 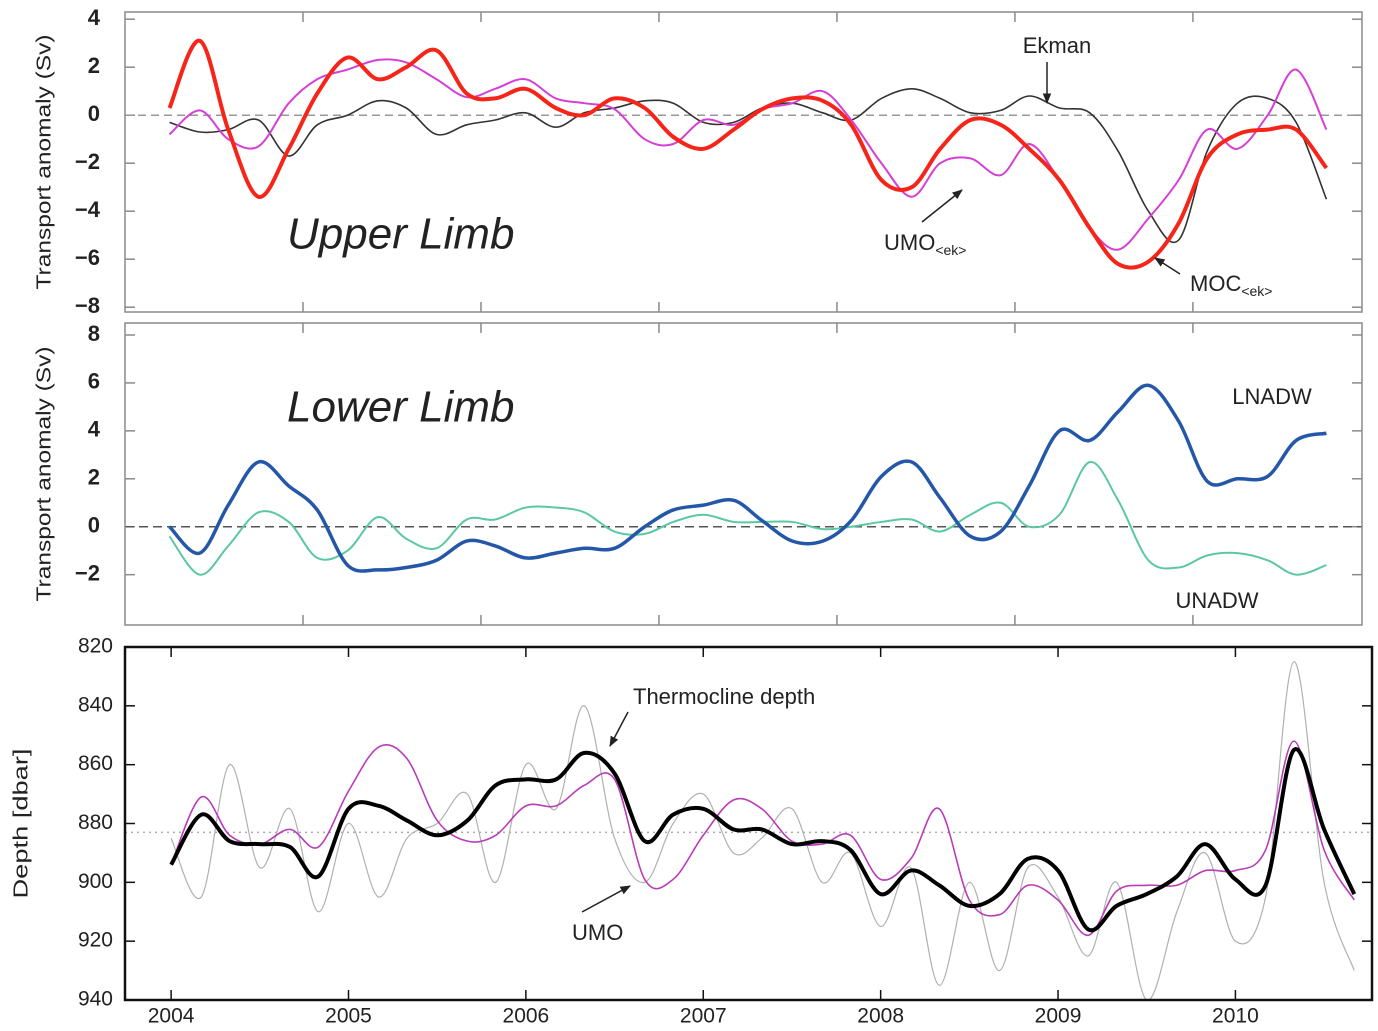 I want to click on series-name: Thermocline depth, so click(x=724, y=696).